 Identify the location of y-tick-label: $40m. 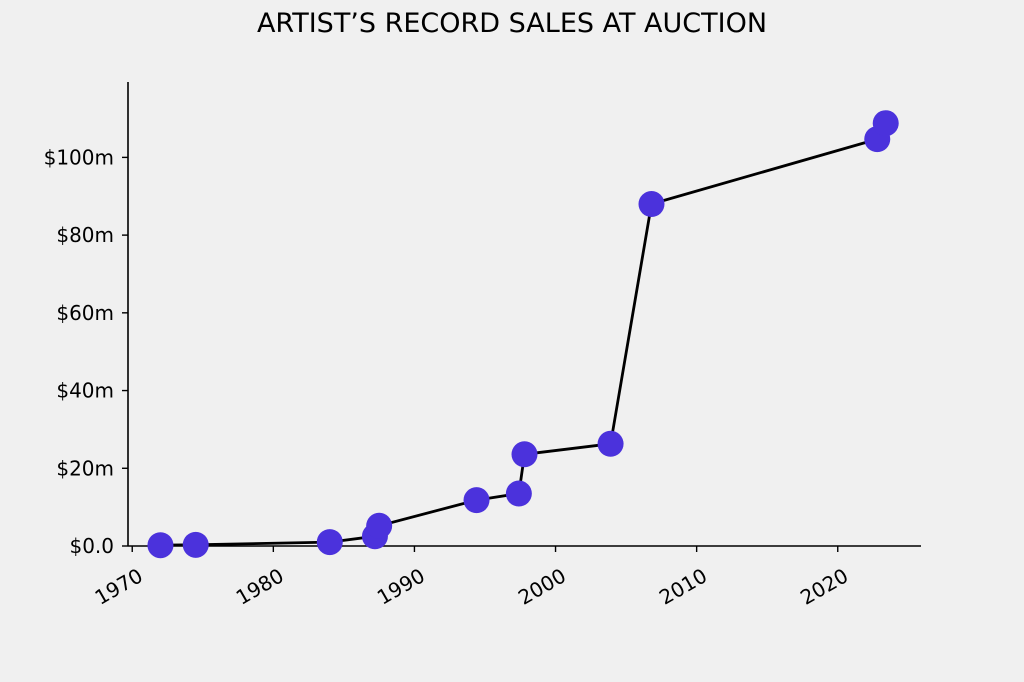
(85, 391).